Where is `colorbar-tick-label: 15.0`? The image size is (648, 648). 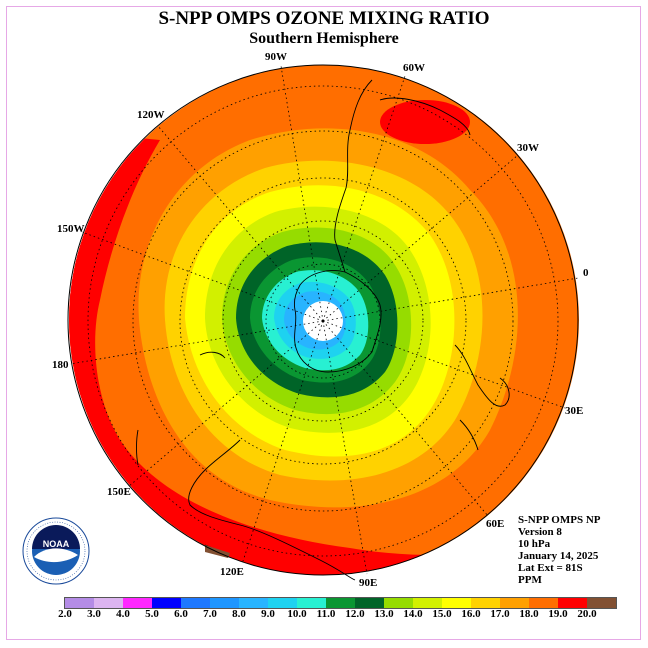 colorbar-tick-label: 15.0 is located at coordinates (442, 614).